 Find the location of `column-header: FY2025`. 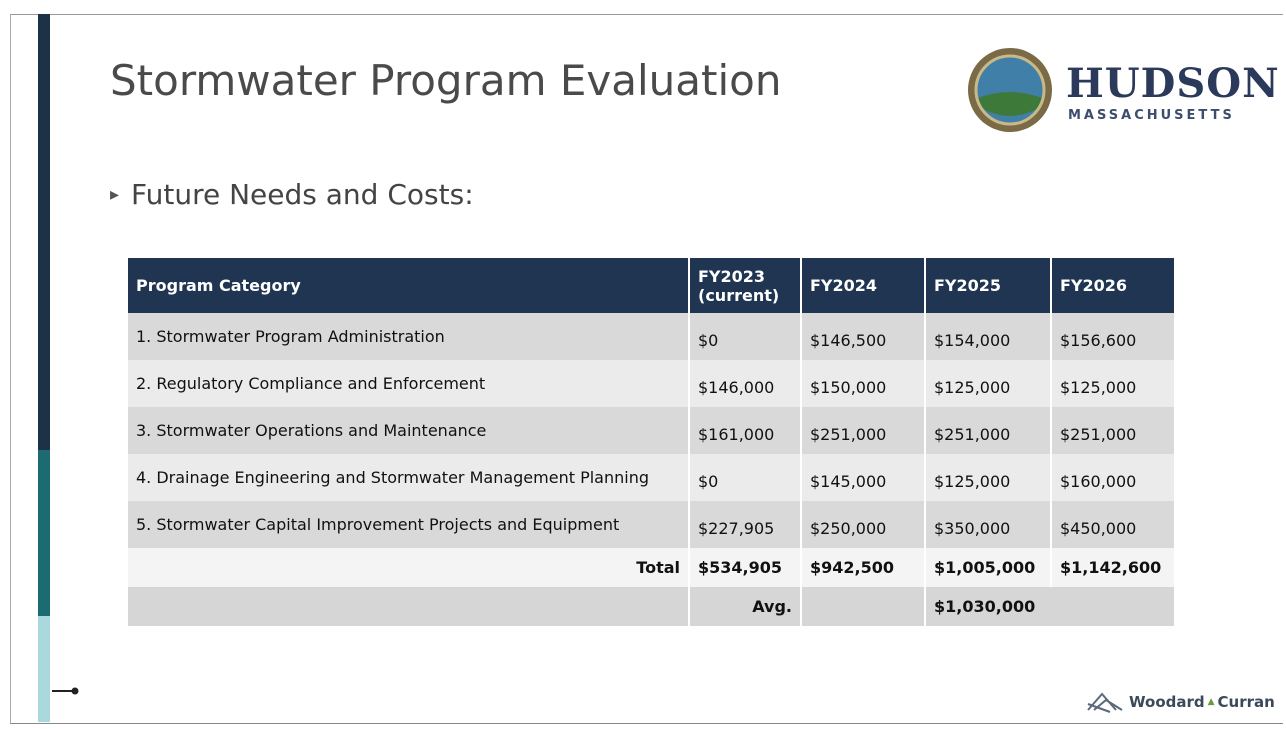

column-header: FY2025 is located at coordinates (988, 285).